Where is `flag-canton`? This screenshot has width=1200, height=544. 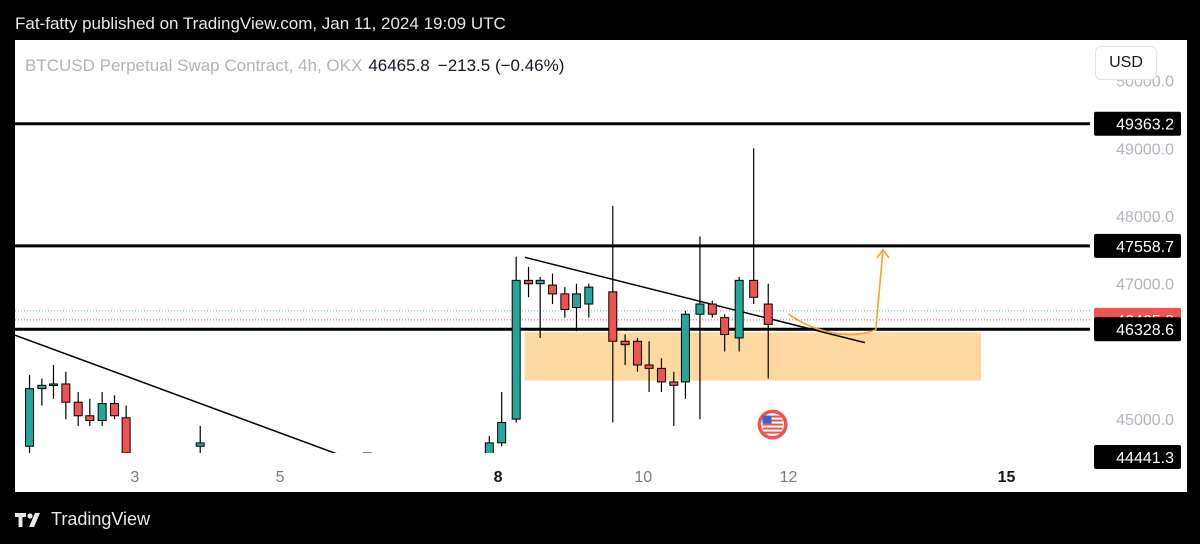 flag-canton is located at coordinates (767, 419).